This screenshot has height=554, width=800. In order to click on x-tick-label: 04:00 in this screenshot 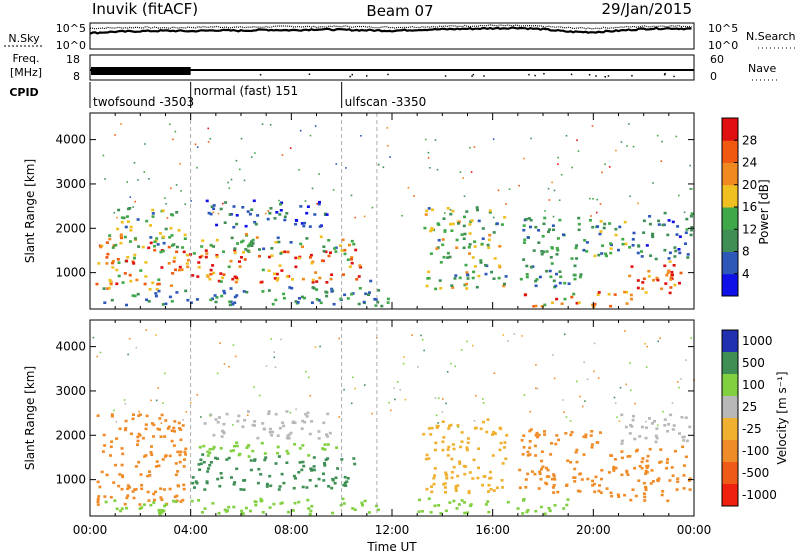, I will do `click(190, 530)`.